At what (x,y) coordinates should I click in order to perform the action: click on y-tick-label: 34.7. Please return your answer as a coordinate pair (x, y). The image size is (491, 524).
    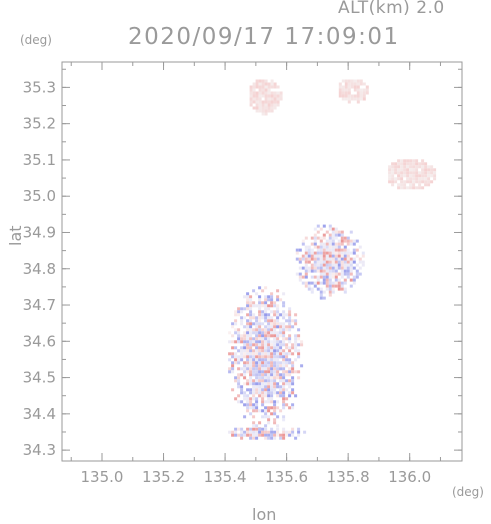
    Looking at the image, I should click on (39, 305).